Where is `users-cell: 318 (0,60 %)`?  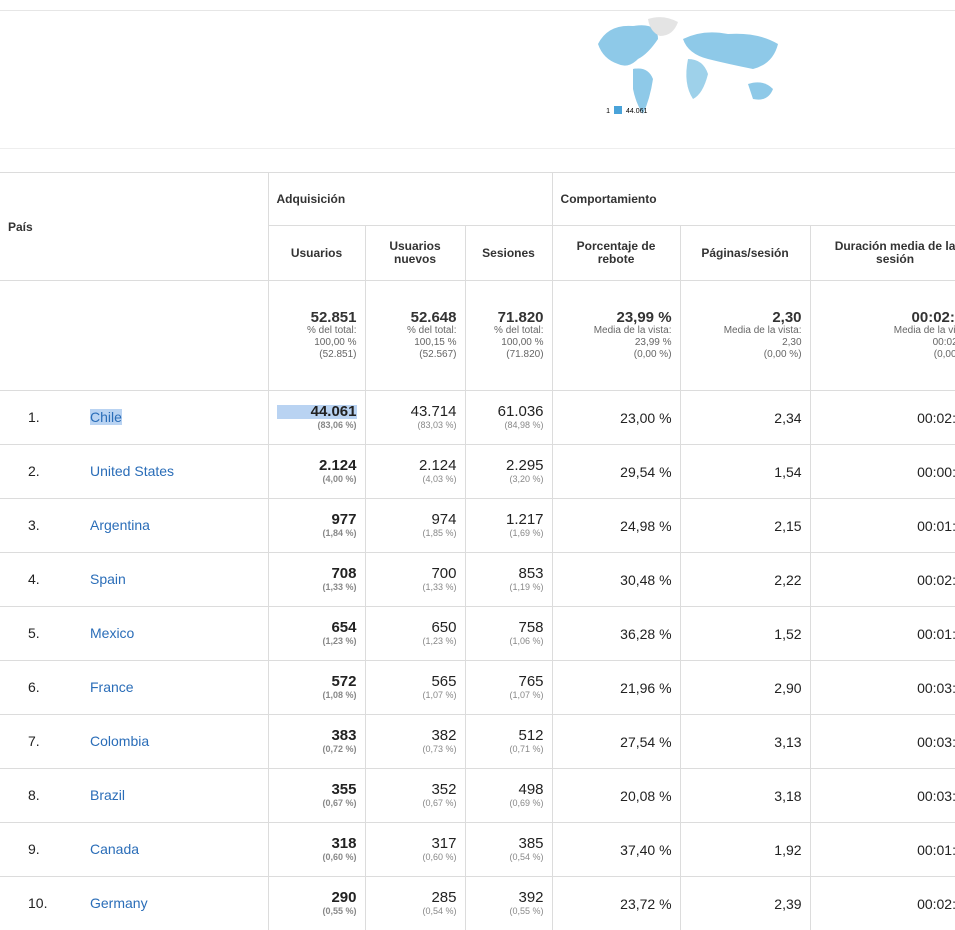
users-cell: 318 (0,60 %) is located at coordinates (316, 849).